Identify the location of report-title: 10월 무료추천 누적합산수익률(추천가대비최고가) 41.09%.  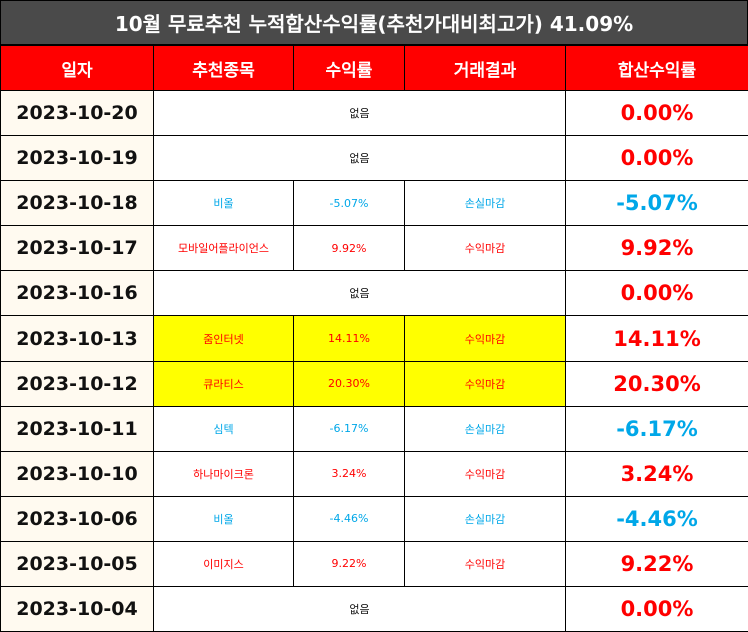
(374, 22).